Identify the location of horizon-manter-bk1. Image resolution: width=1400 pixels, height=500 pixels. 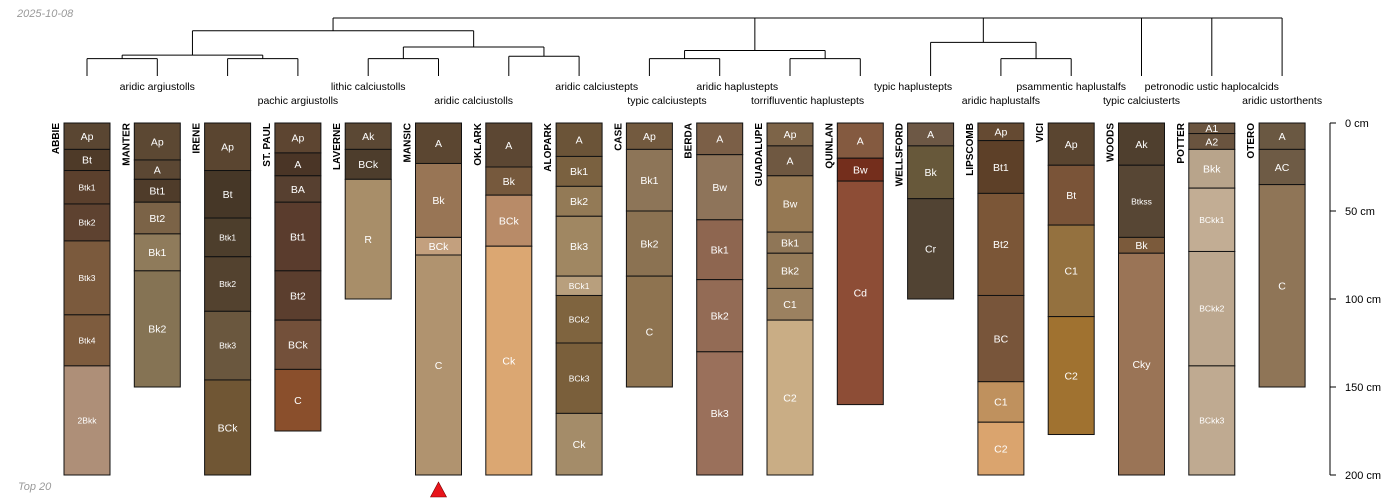
(157, 252).